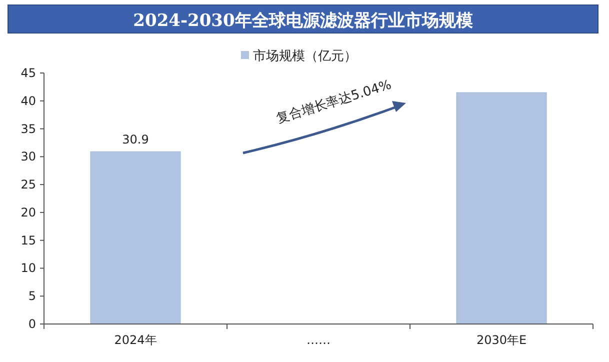 This screenshot has height=362, width=609. Describe the element at coordinates (28, 185) in the screenshot. I see `y-tick-label: 25` at that location.